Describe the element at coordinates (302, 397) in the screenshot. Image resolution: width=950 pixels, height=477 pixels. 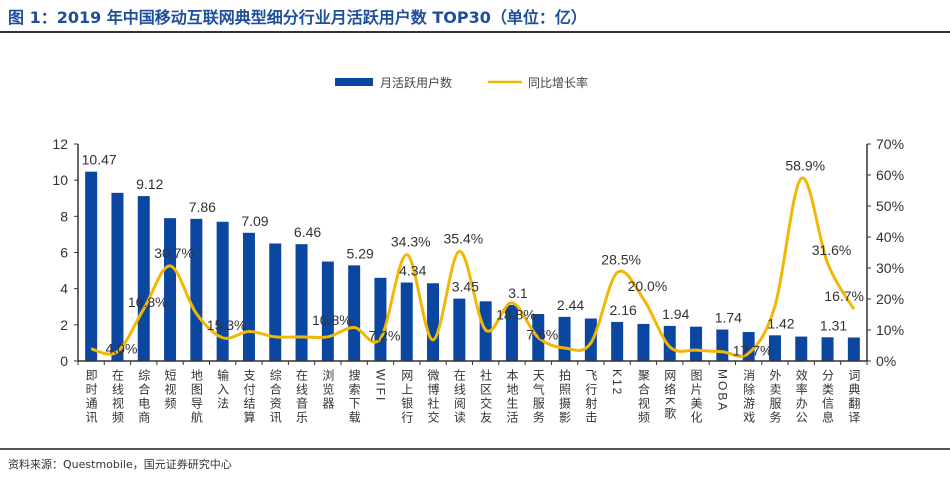
I see `category-label: 在线音乐` at that location.